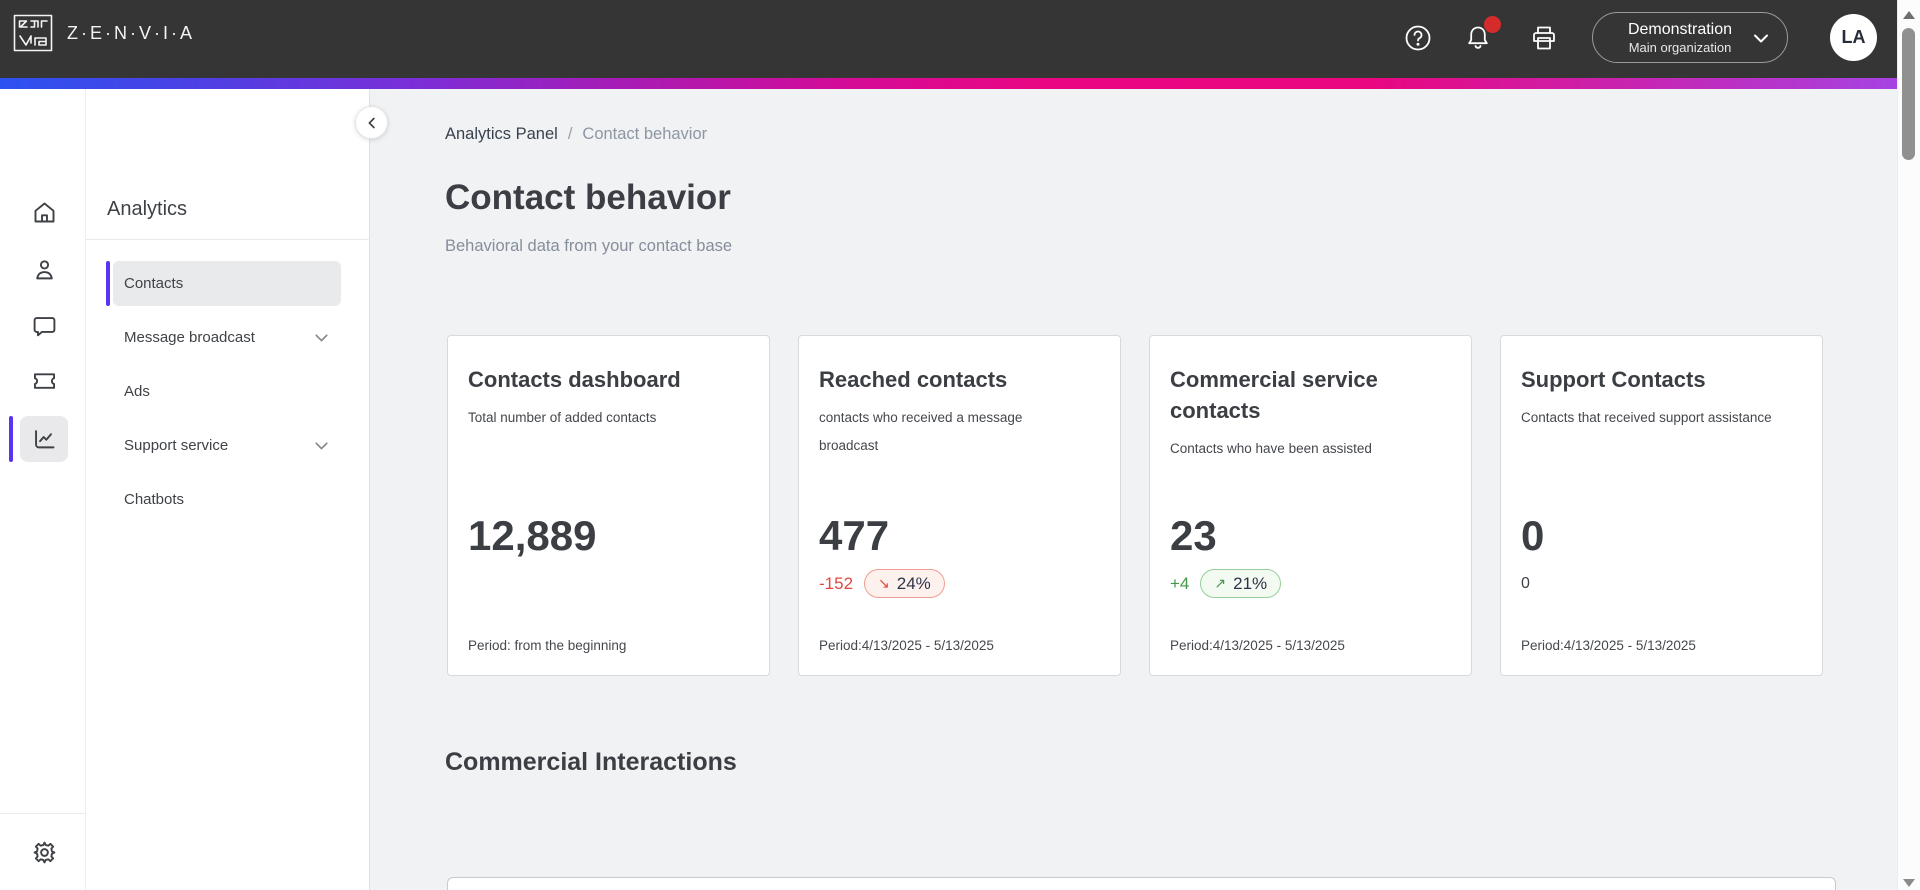  I want to click on organization-subtitle: Main organization, so click(1680, 47).